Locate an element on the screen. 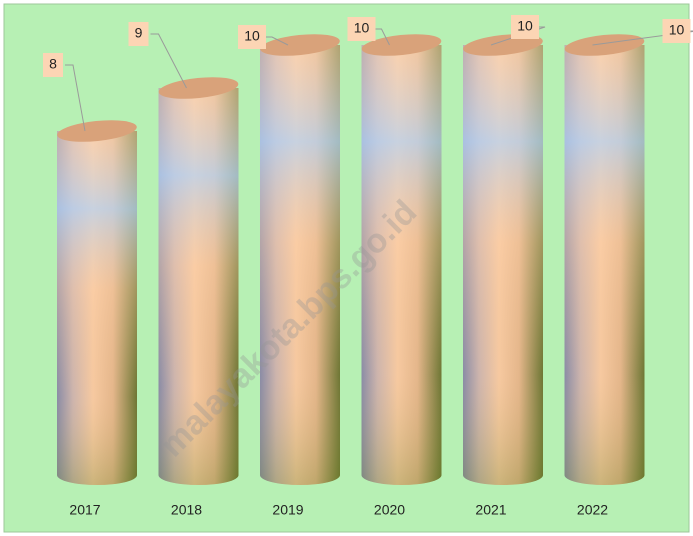 This screenshot has height=536, width=693. x-tick-label: 2020 is located at coordinates (389, 510).